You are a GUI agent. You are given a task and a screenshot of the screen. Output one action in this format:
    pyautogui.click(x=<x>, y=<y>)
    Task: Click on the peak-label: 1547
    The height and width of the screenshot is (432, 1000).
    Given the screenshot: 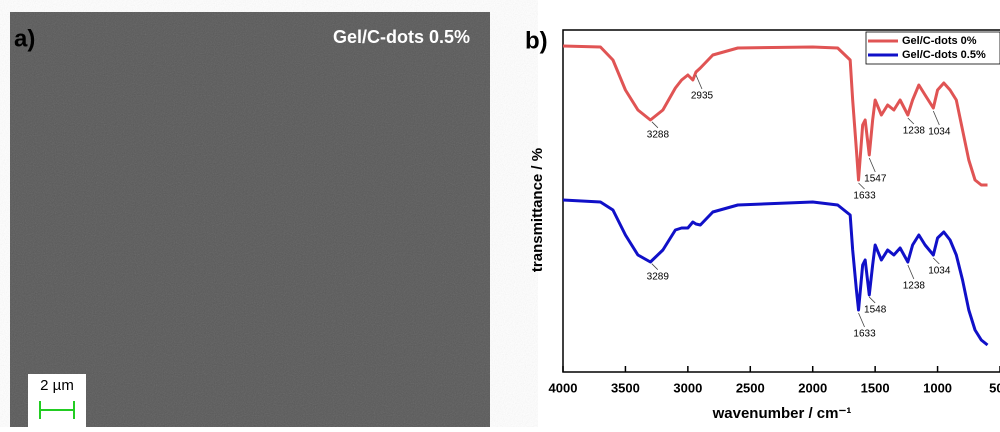 What is the action you would take?
    pyautogui.click(x=875, y=179)
    